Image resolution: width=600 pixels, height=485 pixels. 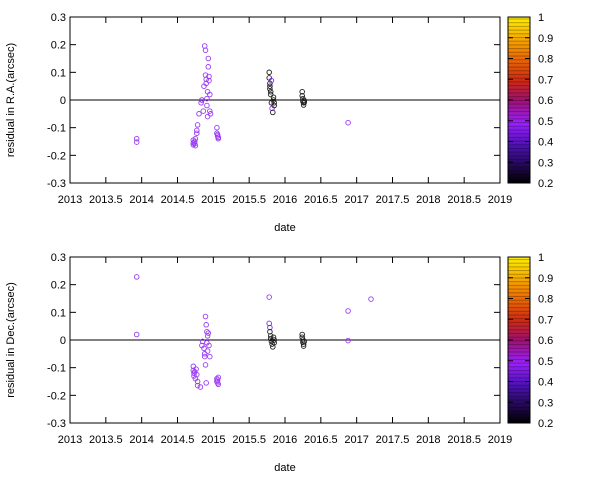 I want to click on colorbar-tick-label: 0.4, so click(x=545, y=383).